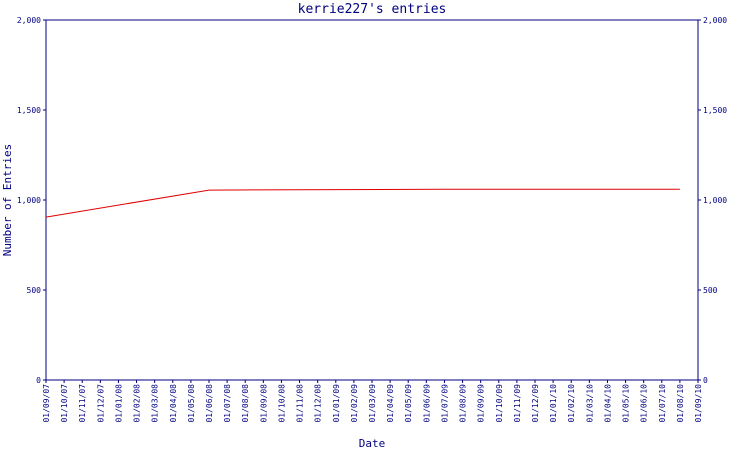 This screenshot has height=450, width=750. I want to click on x-tick-label: 01/08/08, so click(245, 403).